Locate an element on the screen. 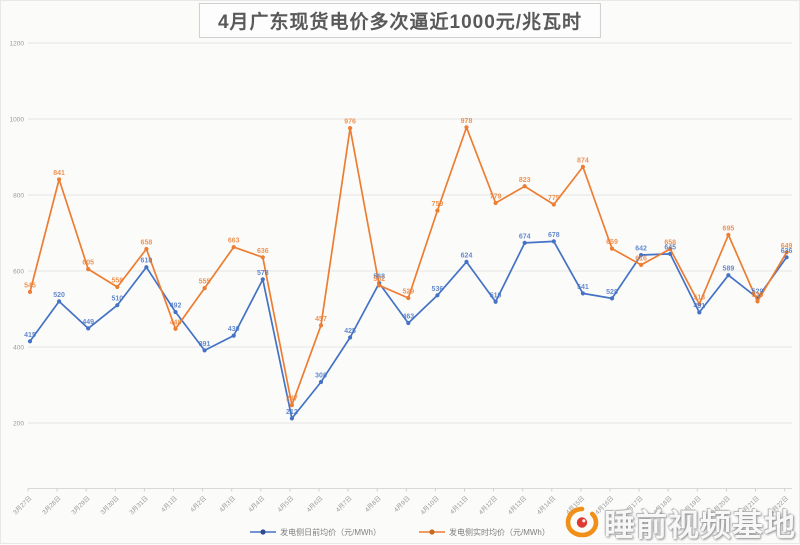  svg-text: 430 is located at coordinates (234, 329).